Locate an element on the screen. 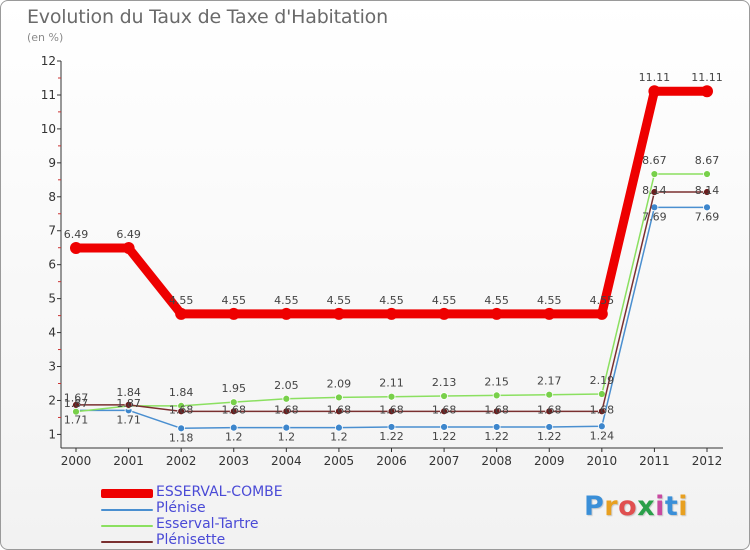 The image size is (750, 550). data-label-plenise-2000: 1.71 is located at coordinates (76, 419).